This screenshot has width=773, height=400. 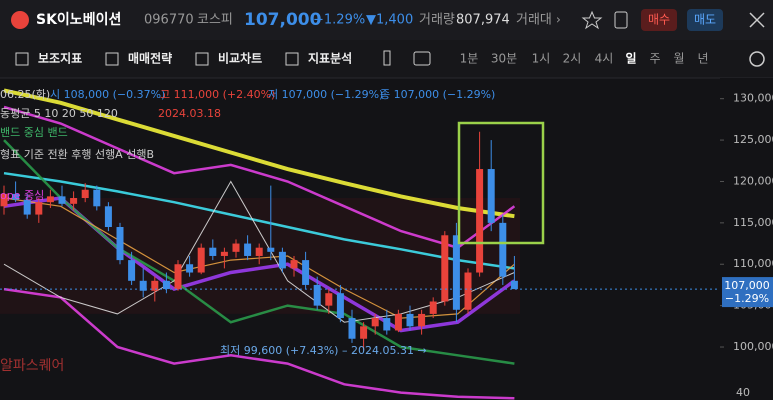 I want to click on ohlc-date: 06.25(화), so click(x=25, y=94).